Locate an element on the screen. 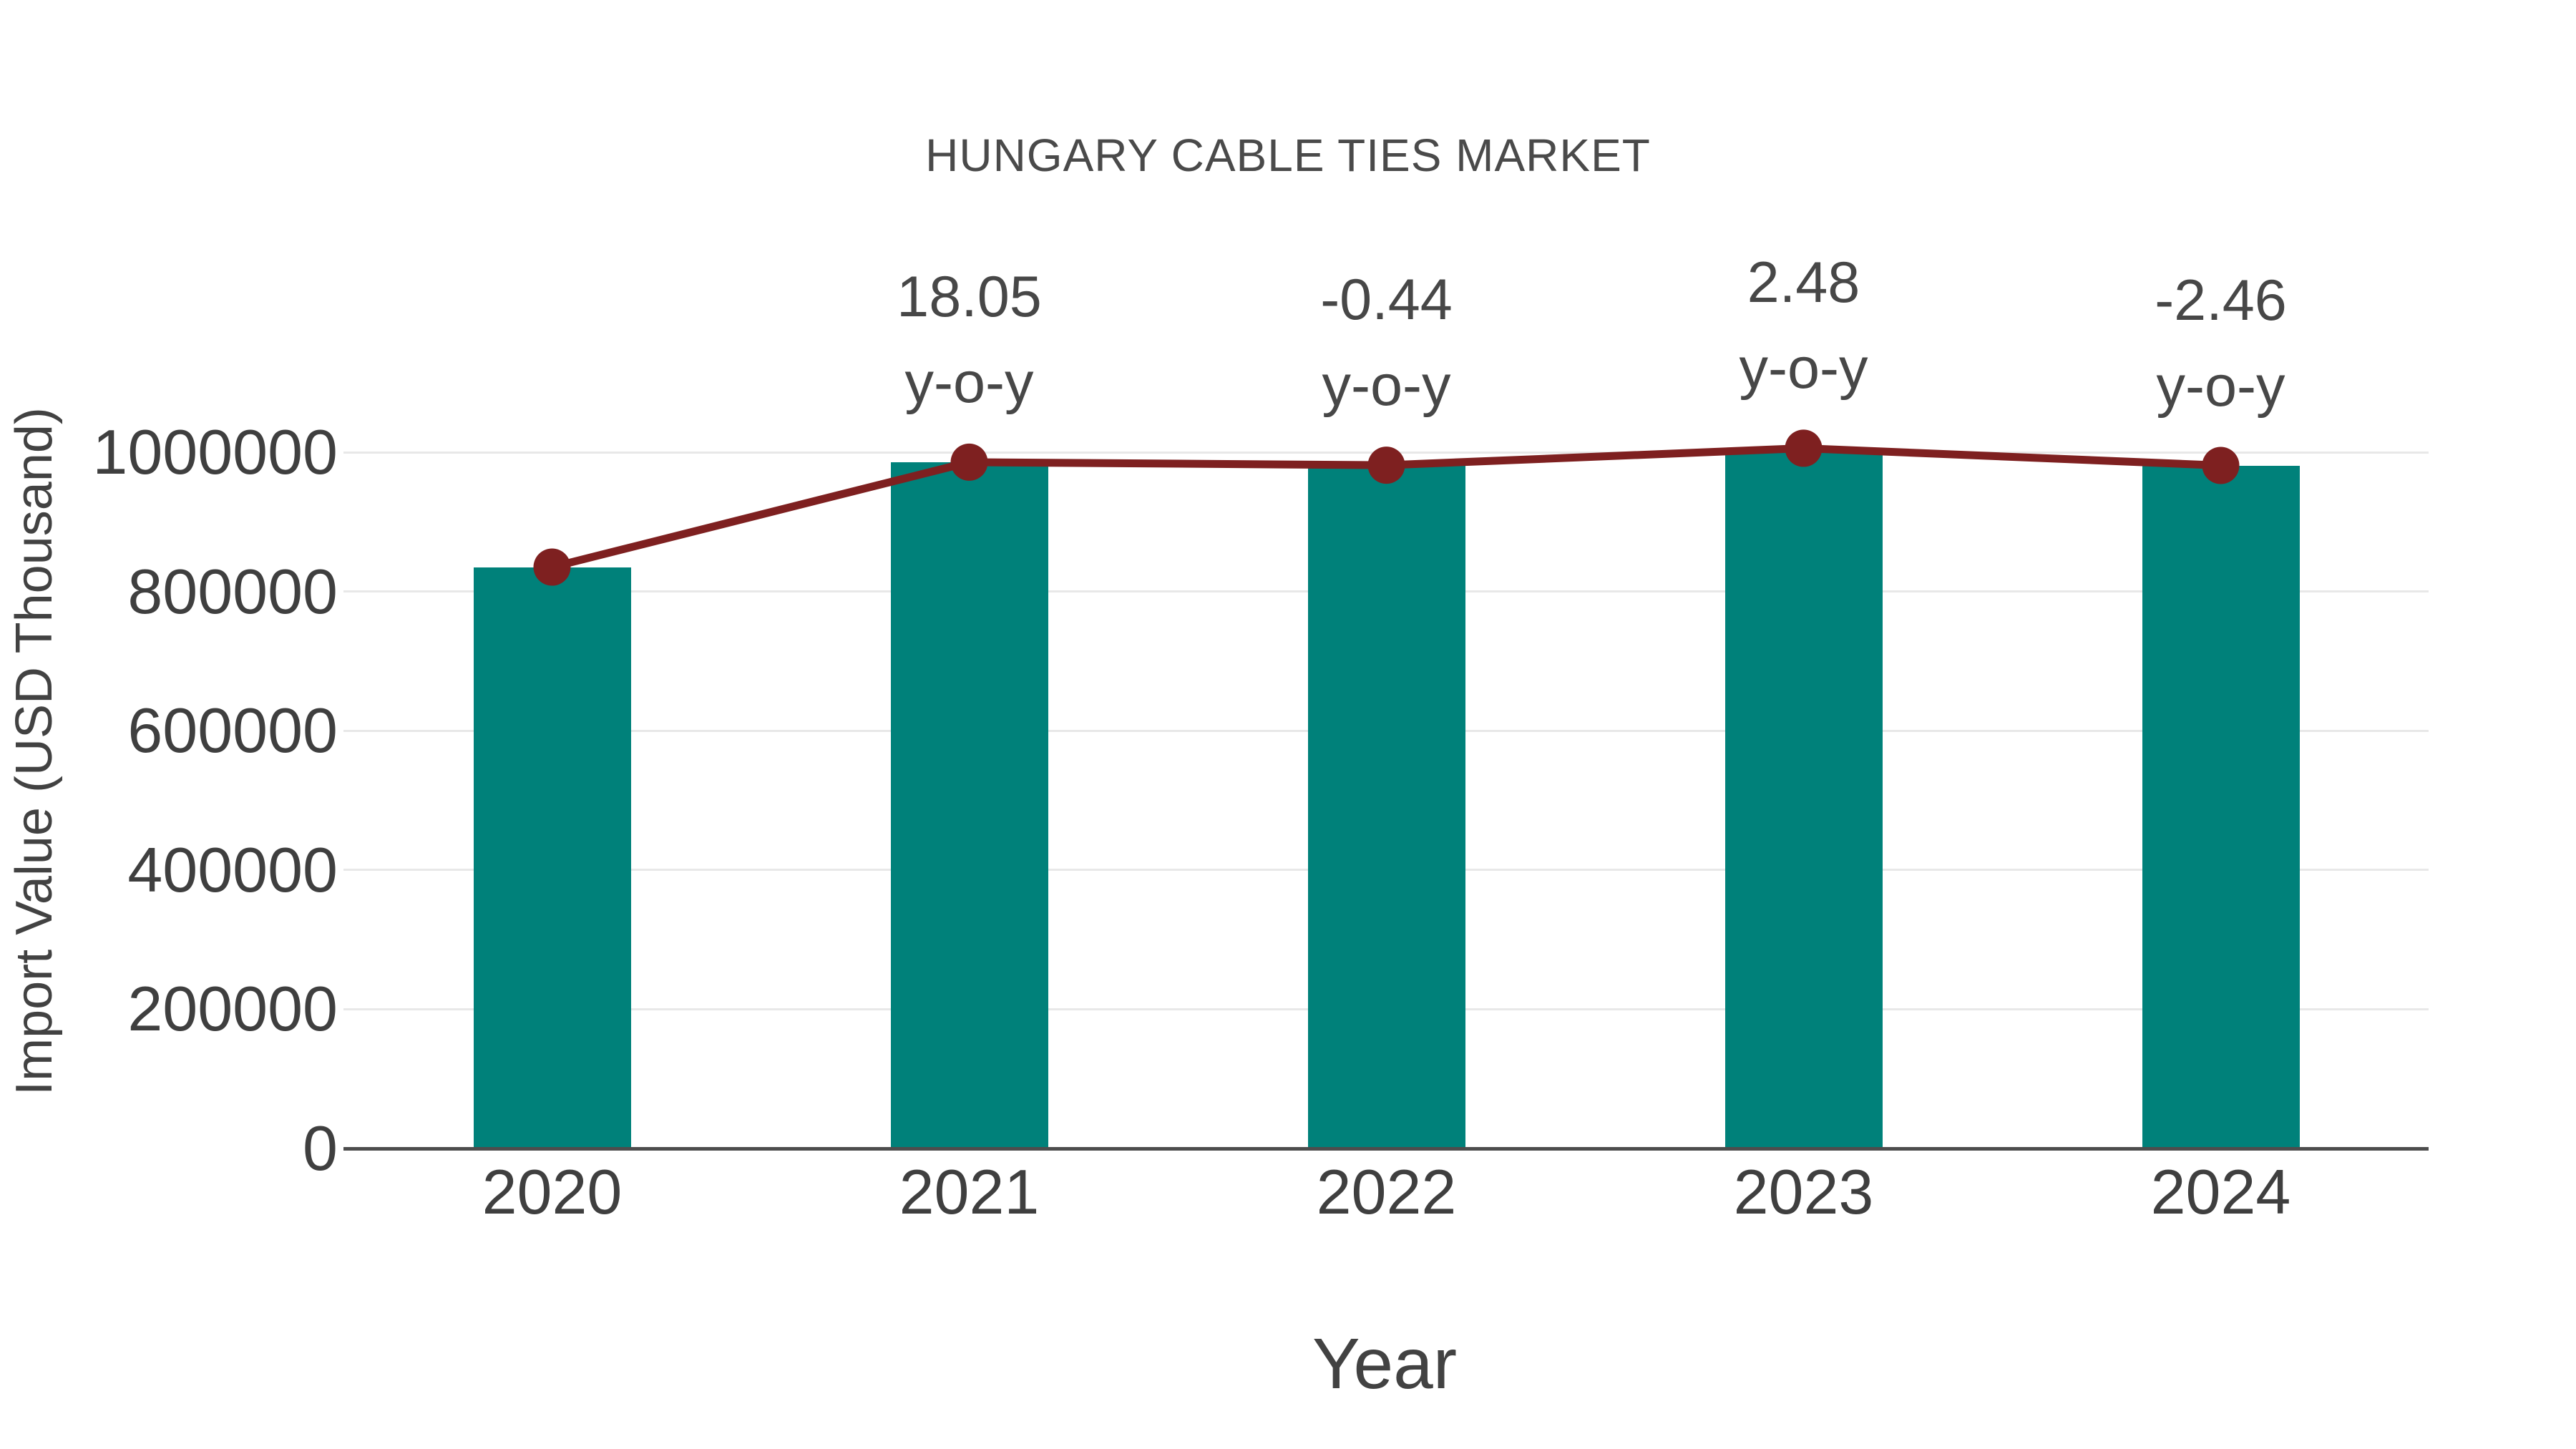 Image resolution: width=2576 pixels, height=1449 pixels. y-gridline is located at coordinates (1386, 452).